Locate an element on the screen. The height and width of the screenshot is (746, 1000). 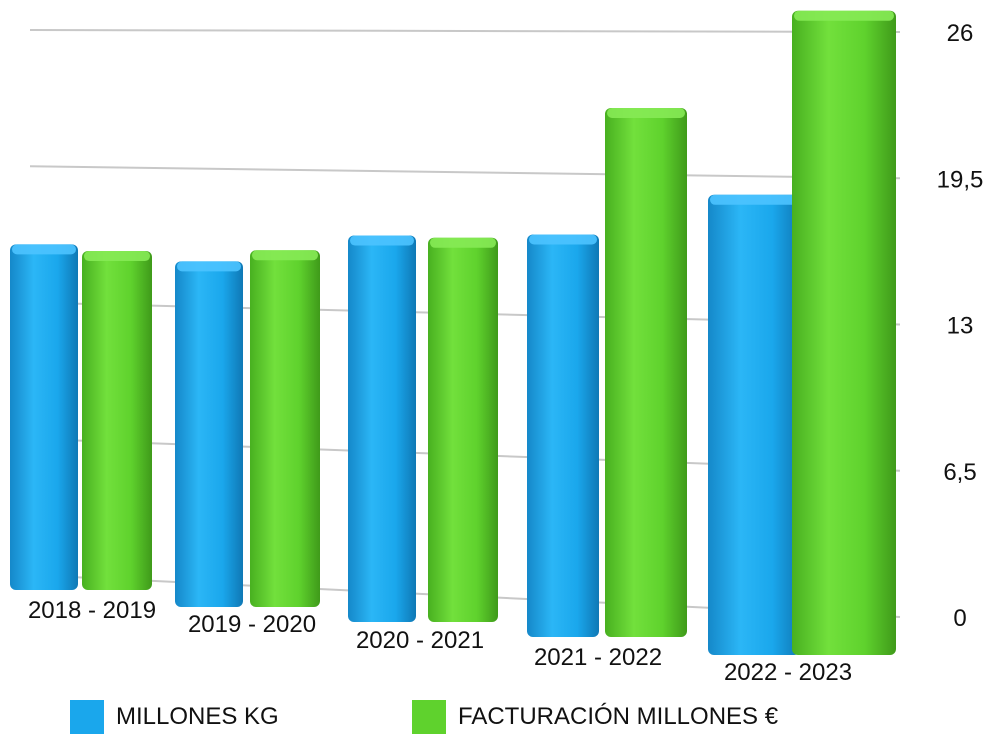
legend-label-millones-kg: MILLONES KG is located at coordinates (197, 716).